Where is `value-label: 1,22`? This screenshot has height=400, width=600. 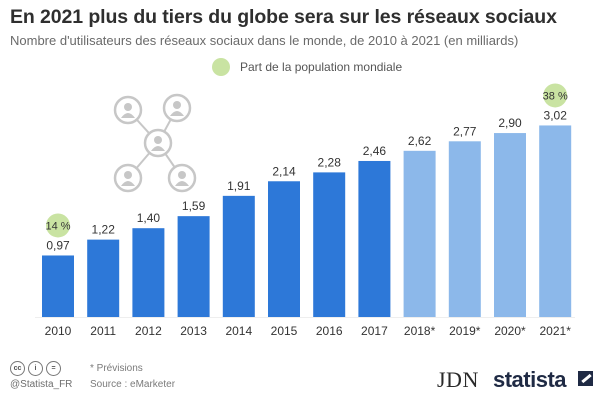
value-label: 1,22 is located at coordinates (104, 230).